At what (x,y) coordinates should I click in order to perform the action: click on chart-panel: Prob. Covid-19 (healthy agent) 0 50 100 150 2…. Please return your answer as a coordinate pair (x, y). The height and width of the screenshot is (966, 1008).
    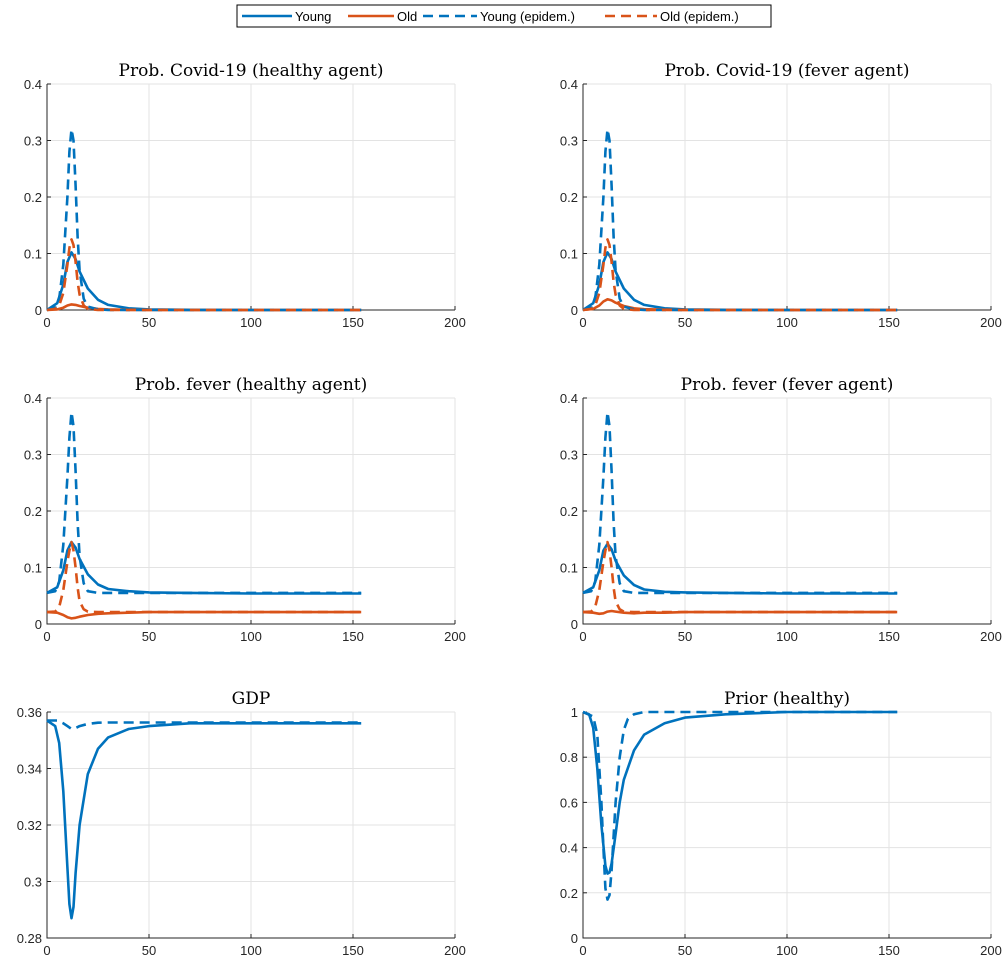
    Looking at the image, I should click on (245, 195).